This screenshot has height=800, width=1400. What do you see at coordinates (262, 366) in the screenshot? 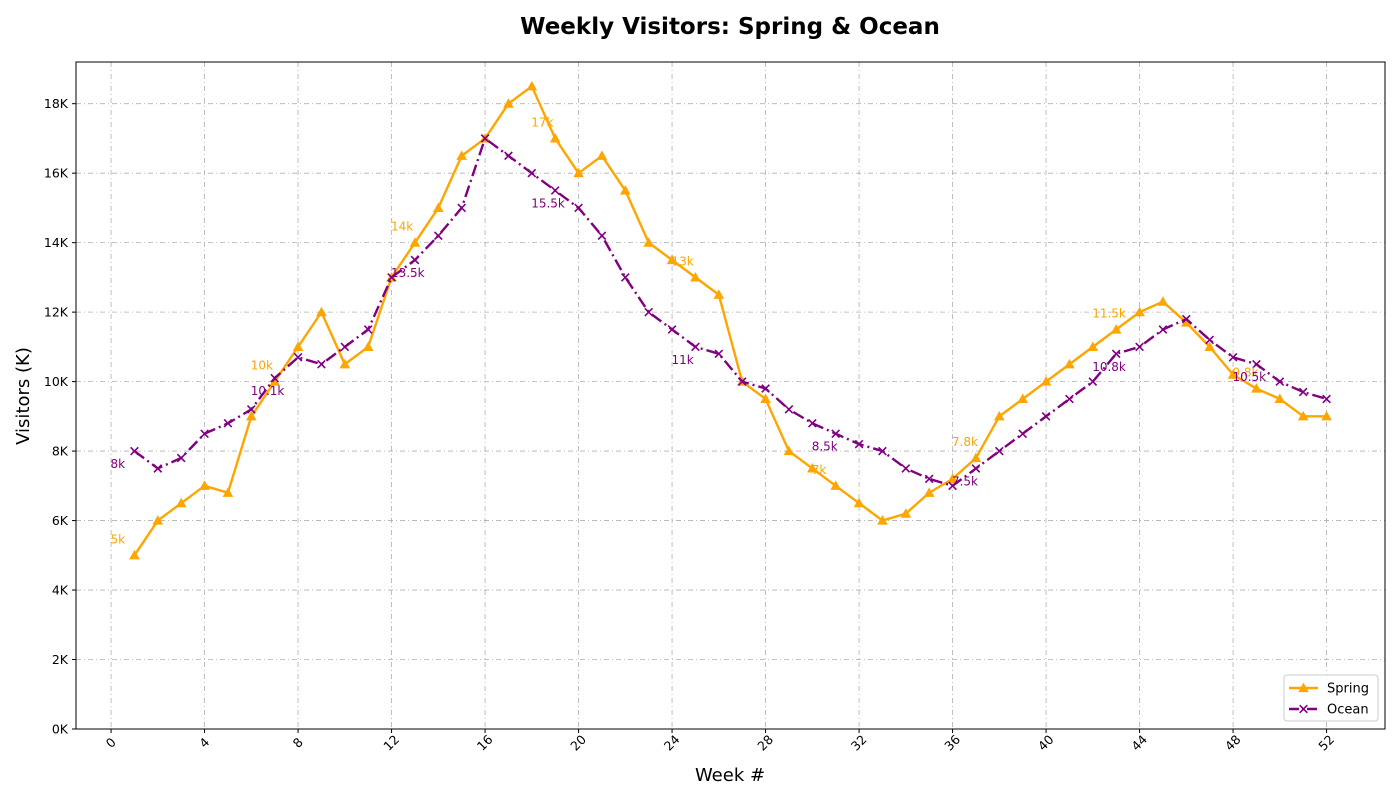
I see `data-label: 10k` at bounding box center [262, 366].